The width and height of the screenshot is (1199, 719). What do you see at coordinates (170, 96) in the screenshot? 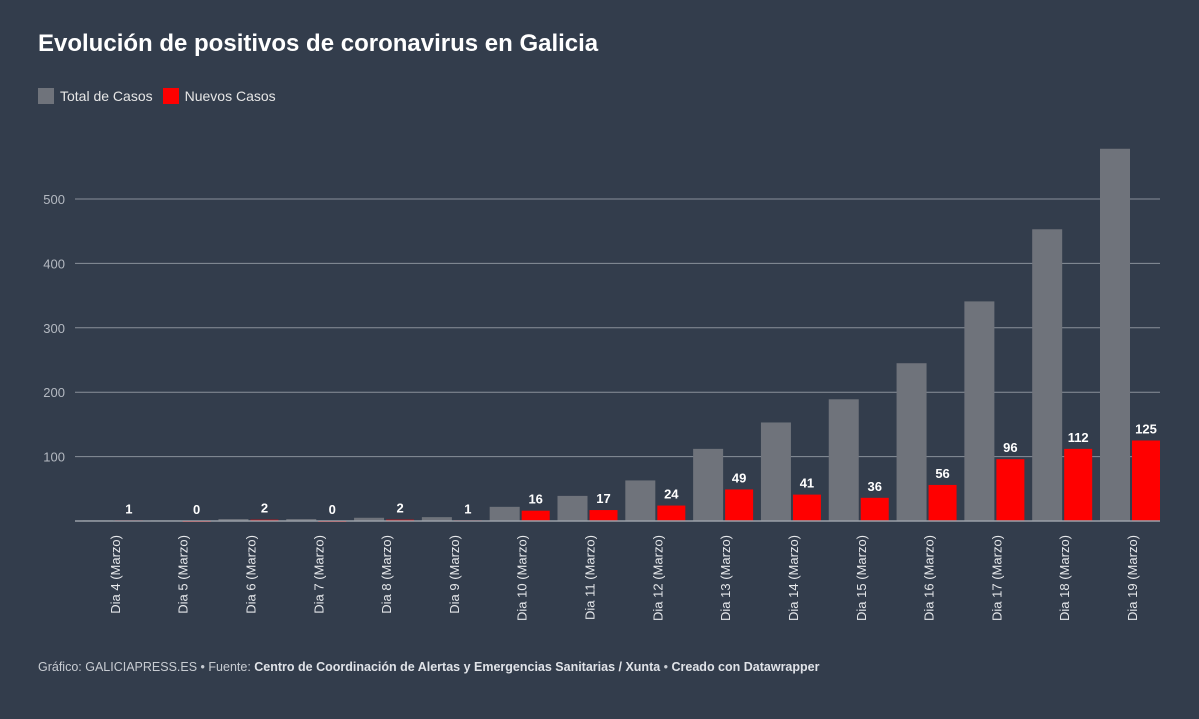
I see `legend-swatch-new` at bounding box center [170, 96].